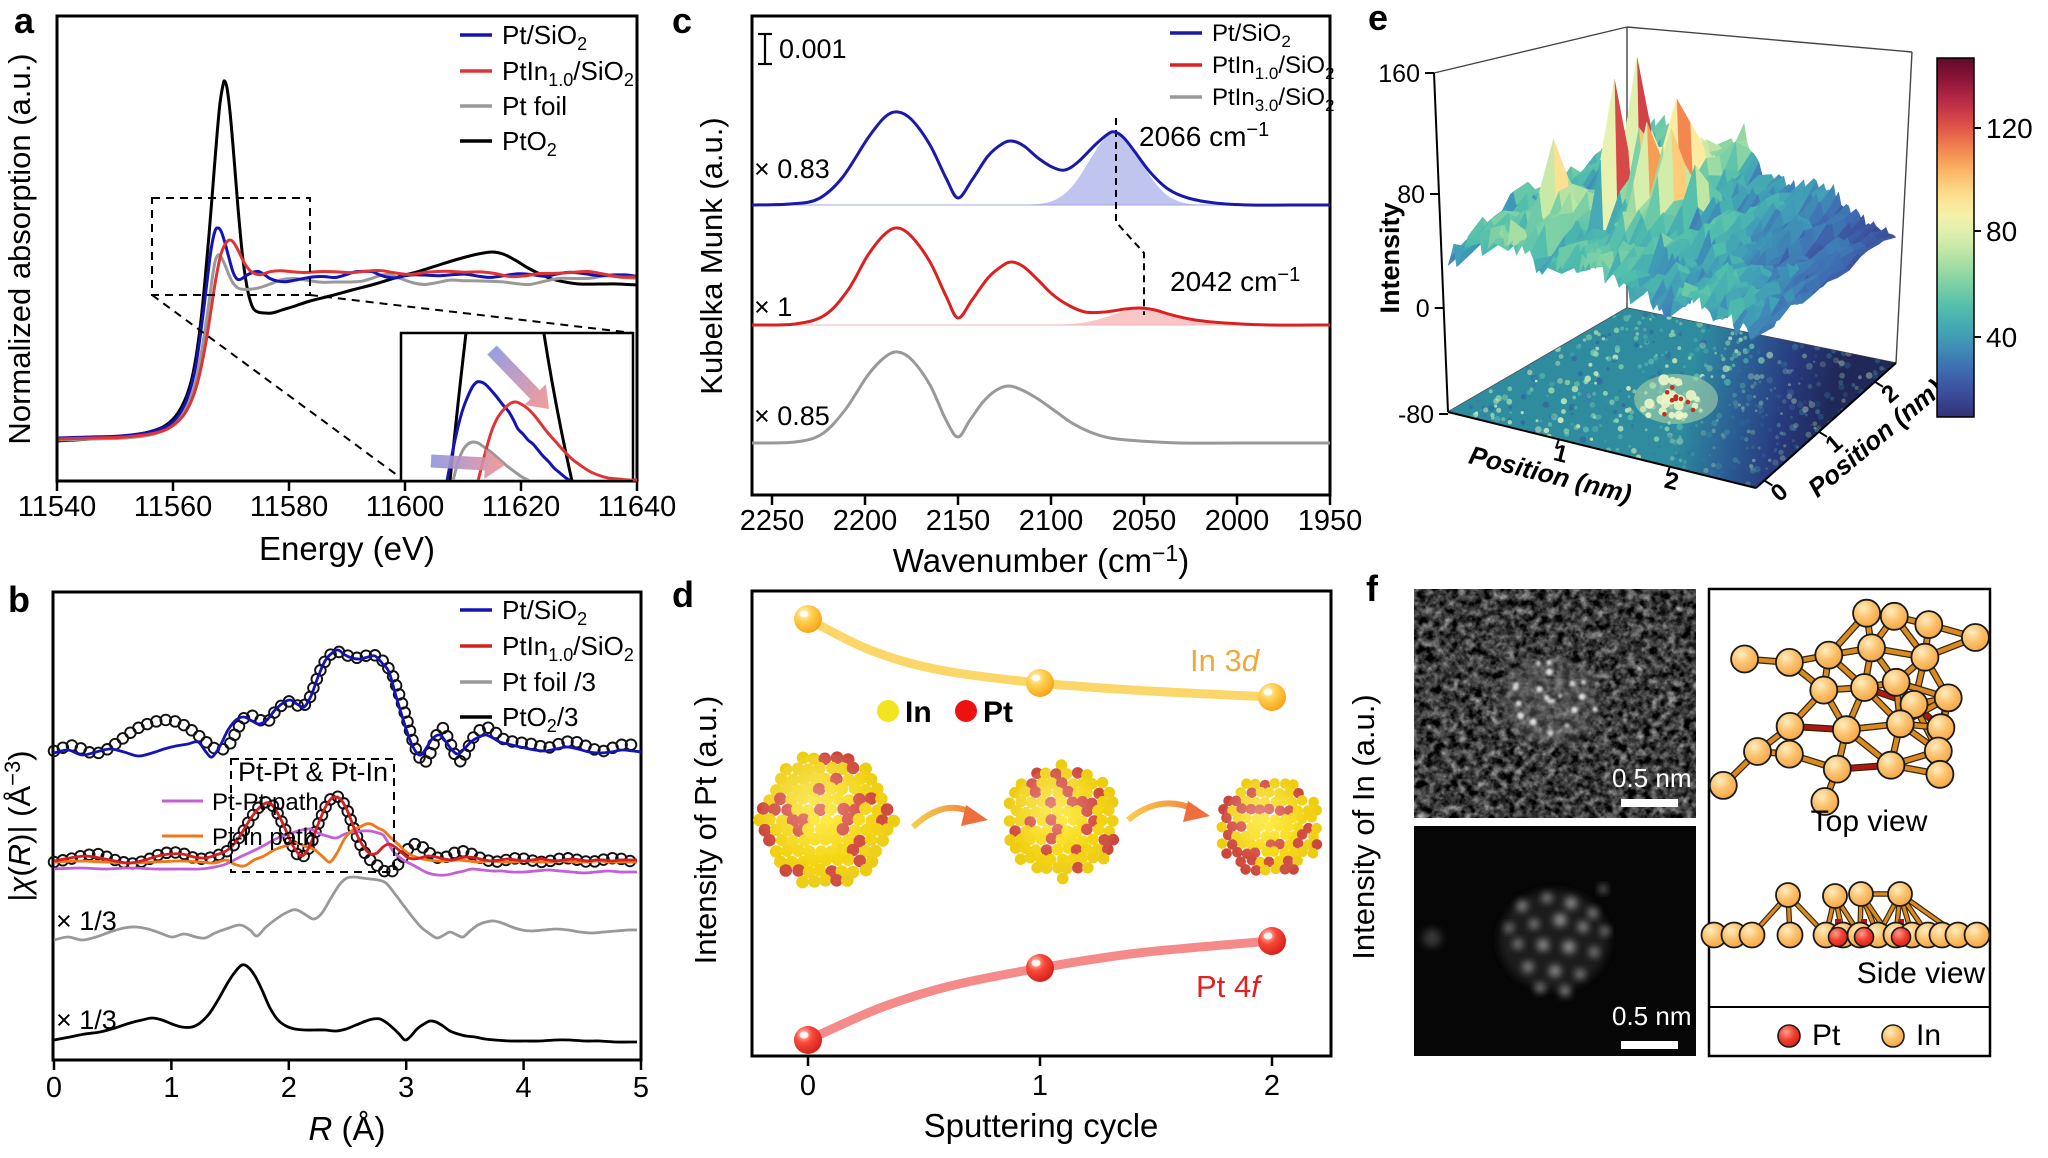 This screenshot has width=2048, height=1158. Describe the element at coordinates (549, 682) in the screenshot. I see `svg-text: Pt foil /3` at that location.